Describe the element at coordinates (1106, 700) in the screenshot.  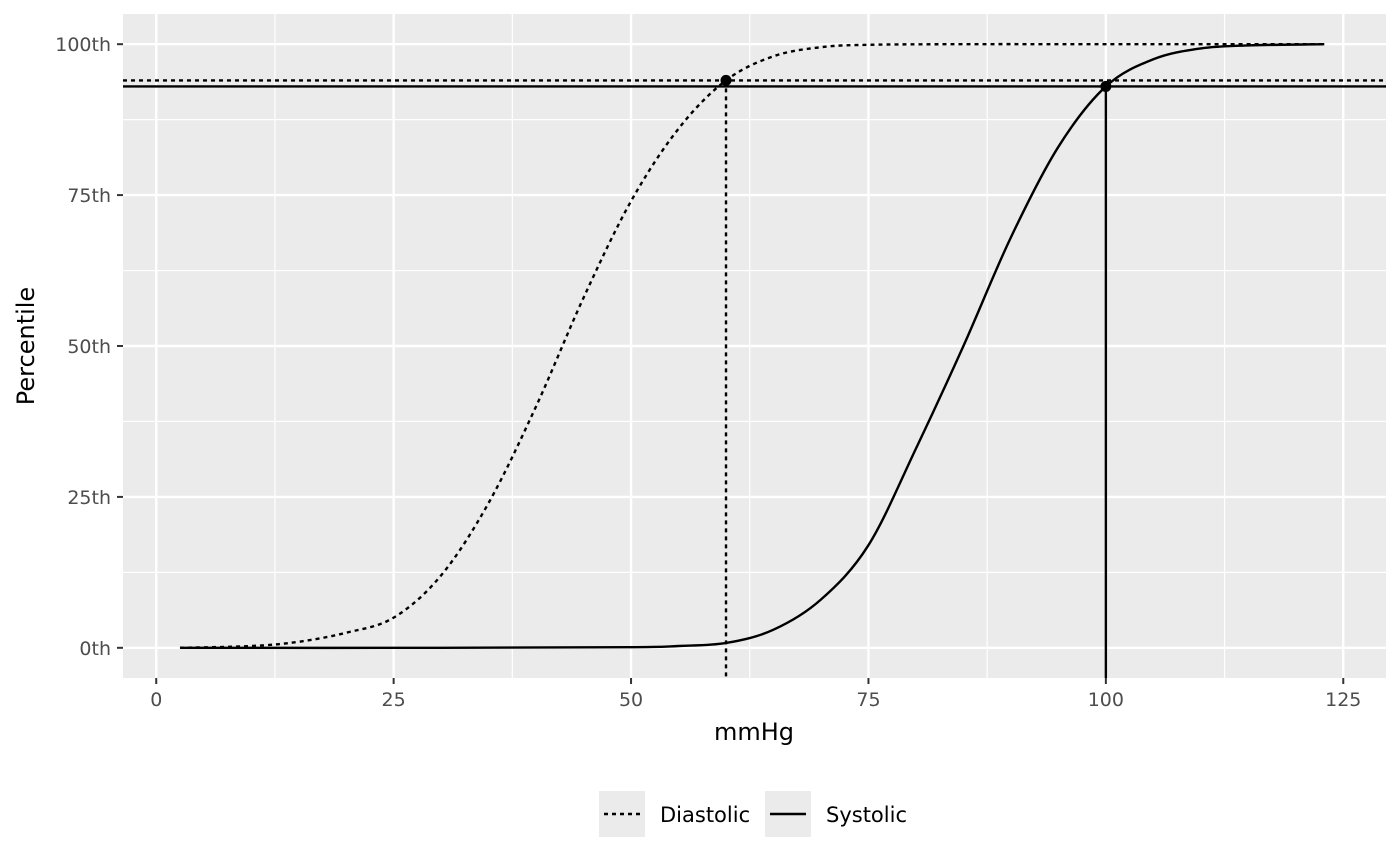
I see `x-tick-label: 100` at that location.